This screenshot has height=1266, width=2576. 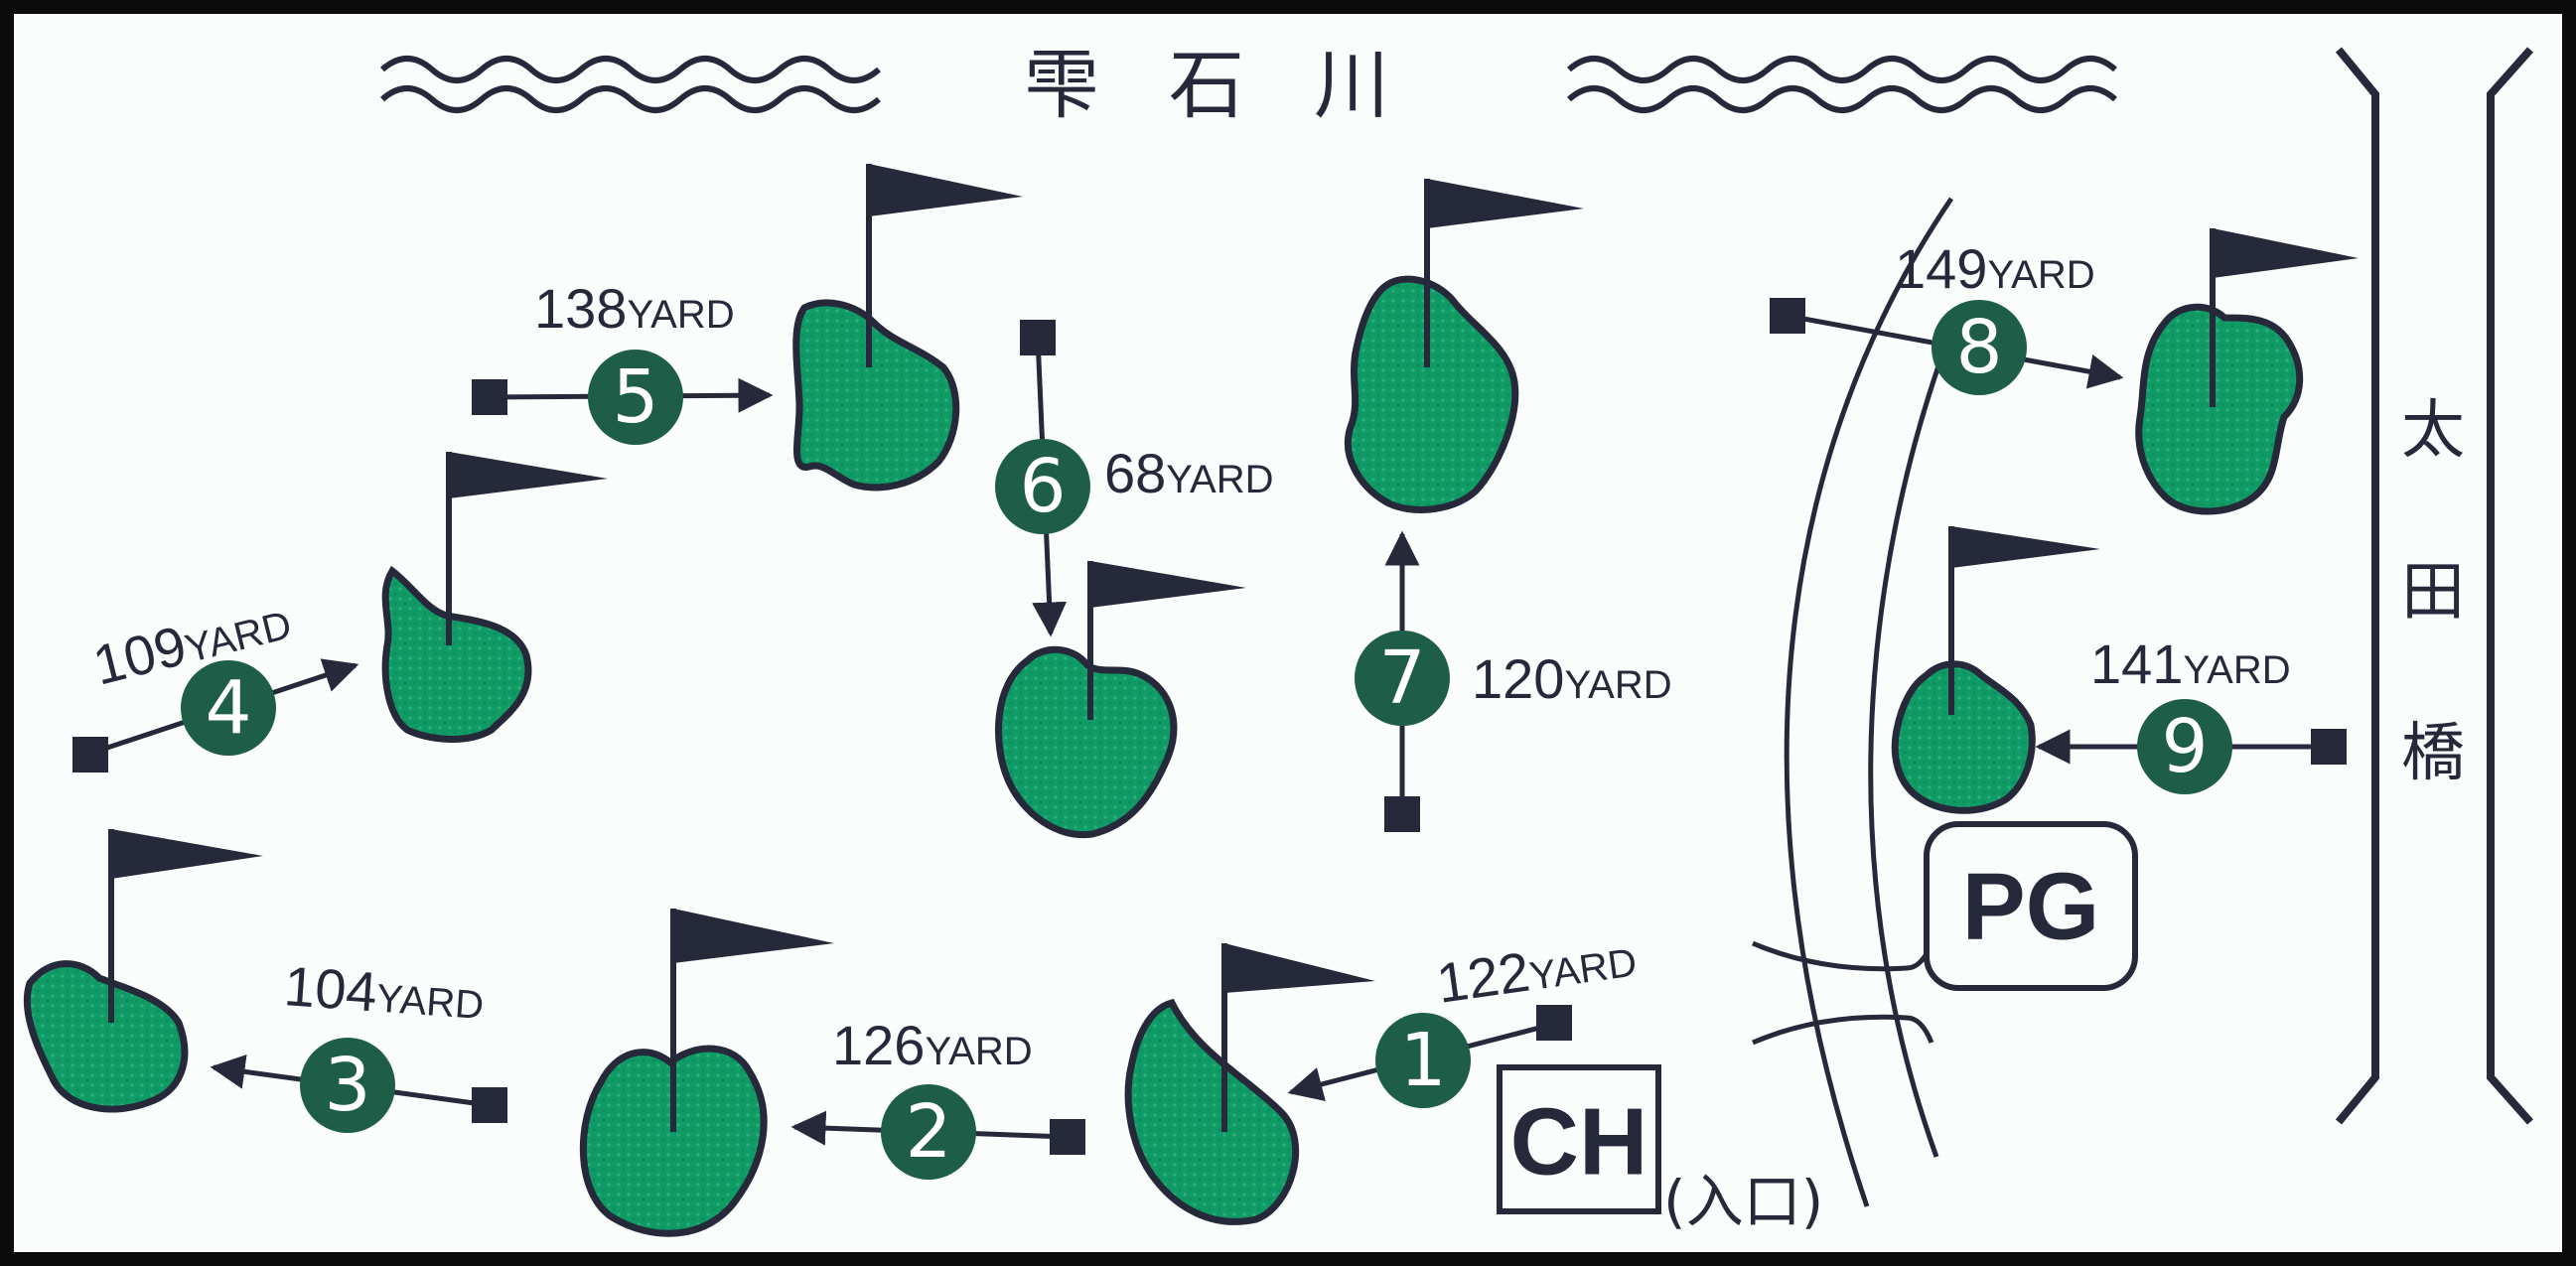 I want to click on hole-7-green, so click(x=1464, y=346).